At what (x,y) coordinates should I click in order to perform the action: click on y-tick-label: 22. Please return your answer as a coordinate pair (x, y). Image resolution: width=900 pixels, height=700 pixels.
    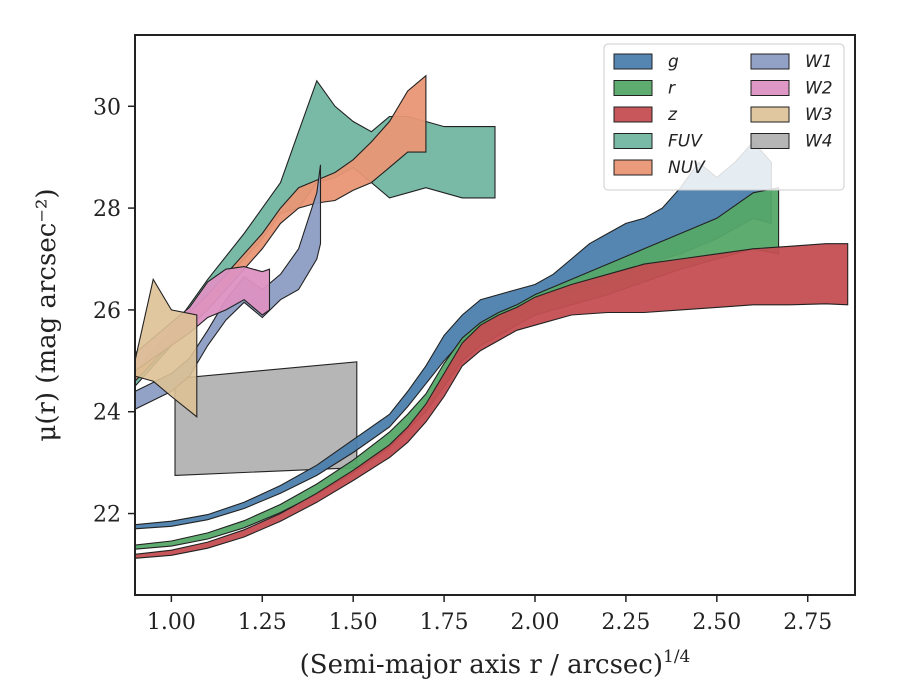
    Looking at the image, I should click on (107, 515).